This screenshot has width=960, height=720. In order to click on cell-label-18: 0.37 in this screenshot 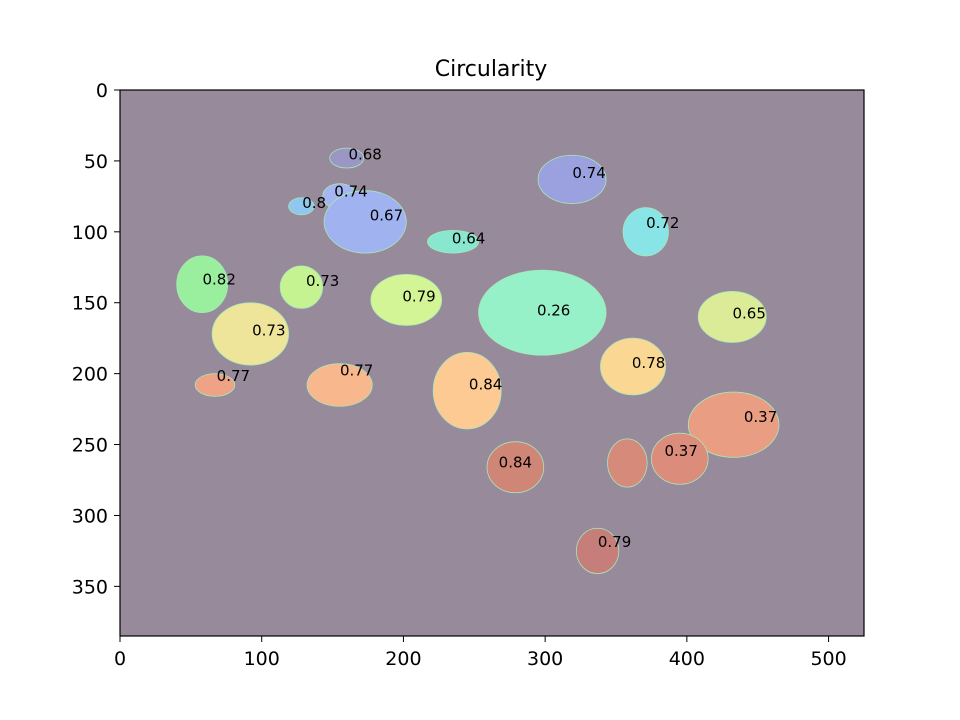, I will do `click(760, 417)`.